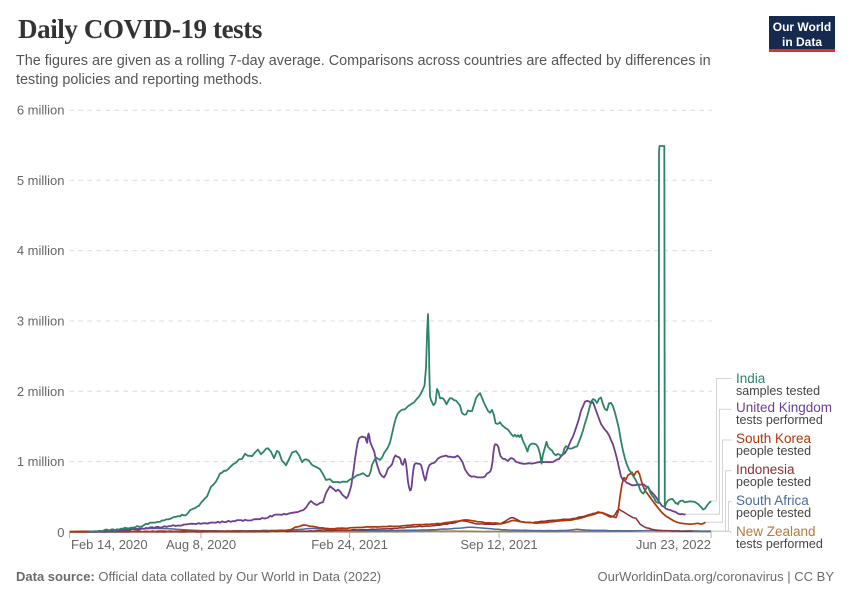  I want to click on svg-text: 3 million, so click(41, 321).